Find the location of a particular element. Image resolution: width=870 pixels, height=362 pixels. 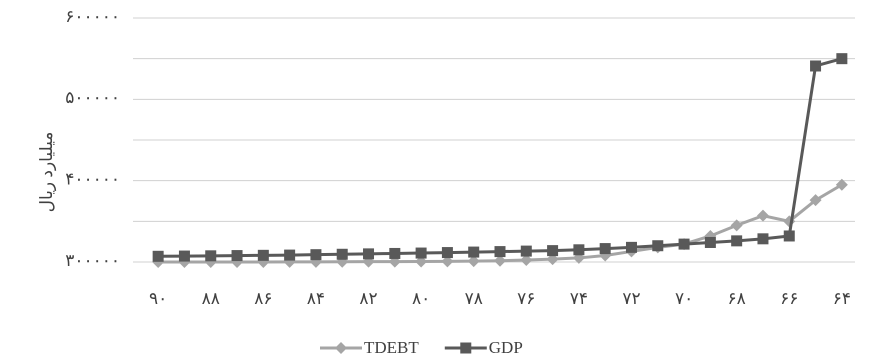

x-tick-label: ۸۶ is located at coordinates (263, 298).